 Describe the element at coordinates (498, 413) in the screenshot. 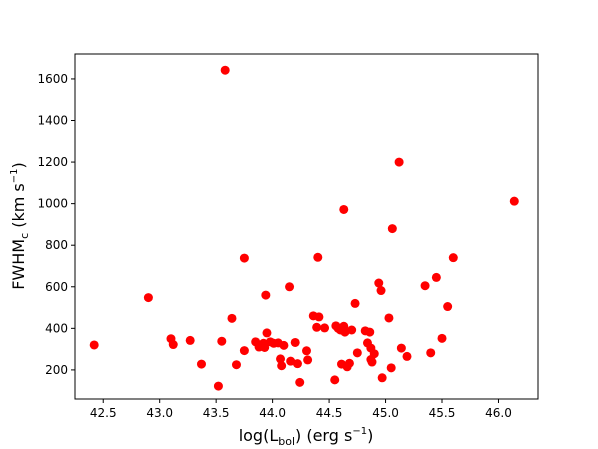

I see `x-tick-label: 46.0` at that location.